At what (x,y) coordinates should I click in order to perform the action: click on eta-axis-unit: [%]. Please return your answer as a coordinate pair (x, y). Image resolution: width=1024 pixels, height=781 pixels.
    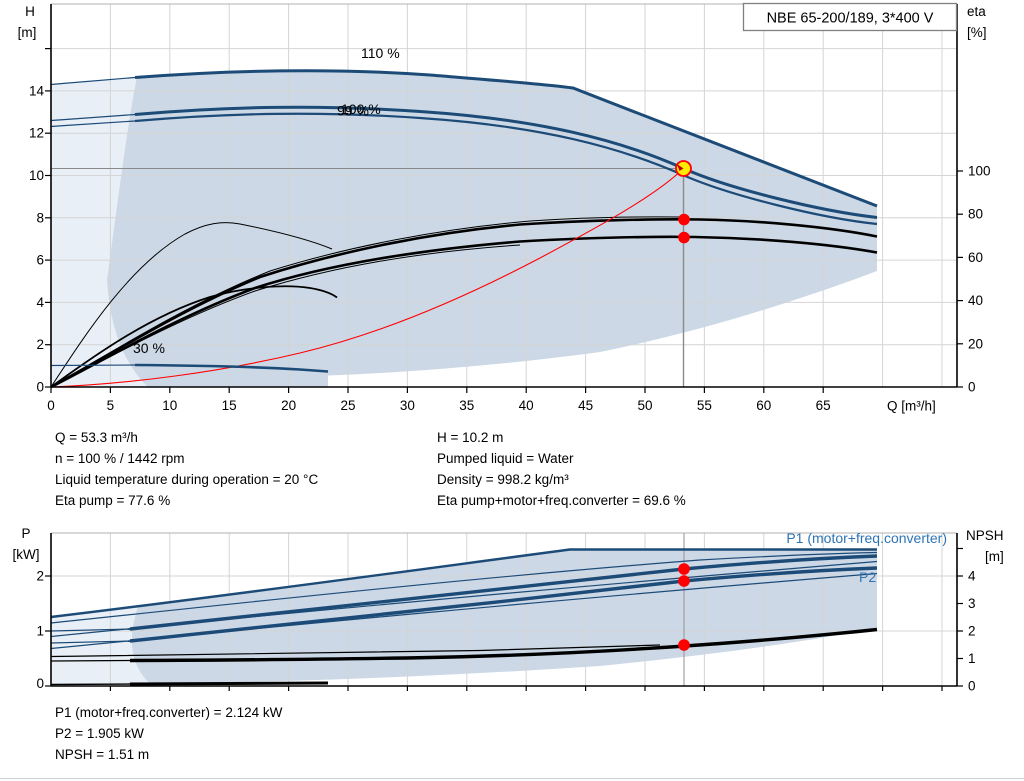
    Looking at the image, I should click on (977, 32).